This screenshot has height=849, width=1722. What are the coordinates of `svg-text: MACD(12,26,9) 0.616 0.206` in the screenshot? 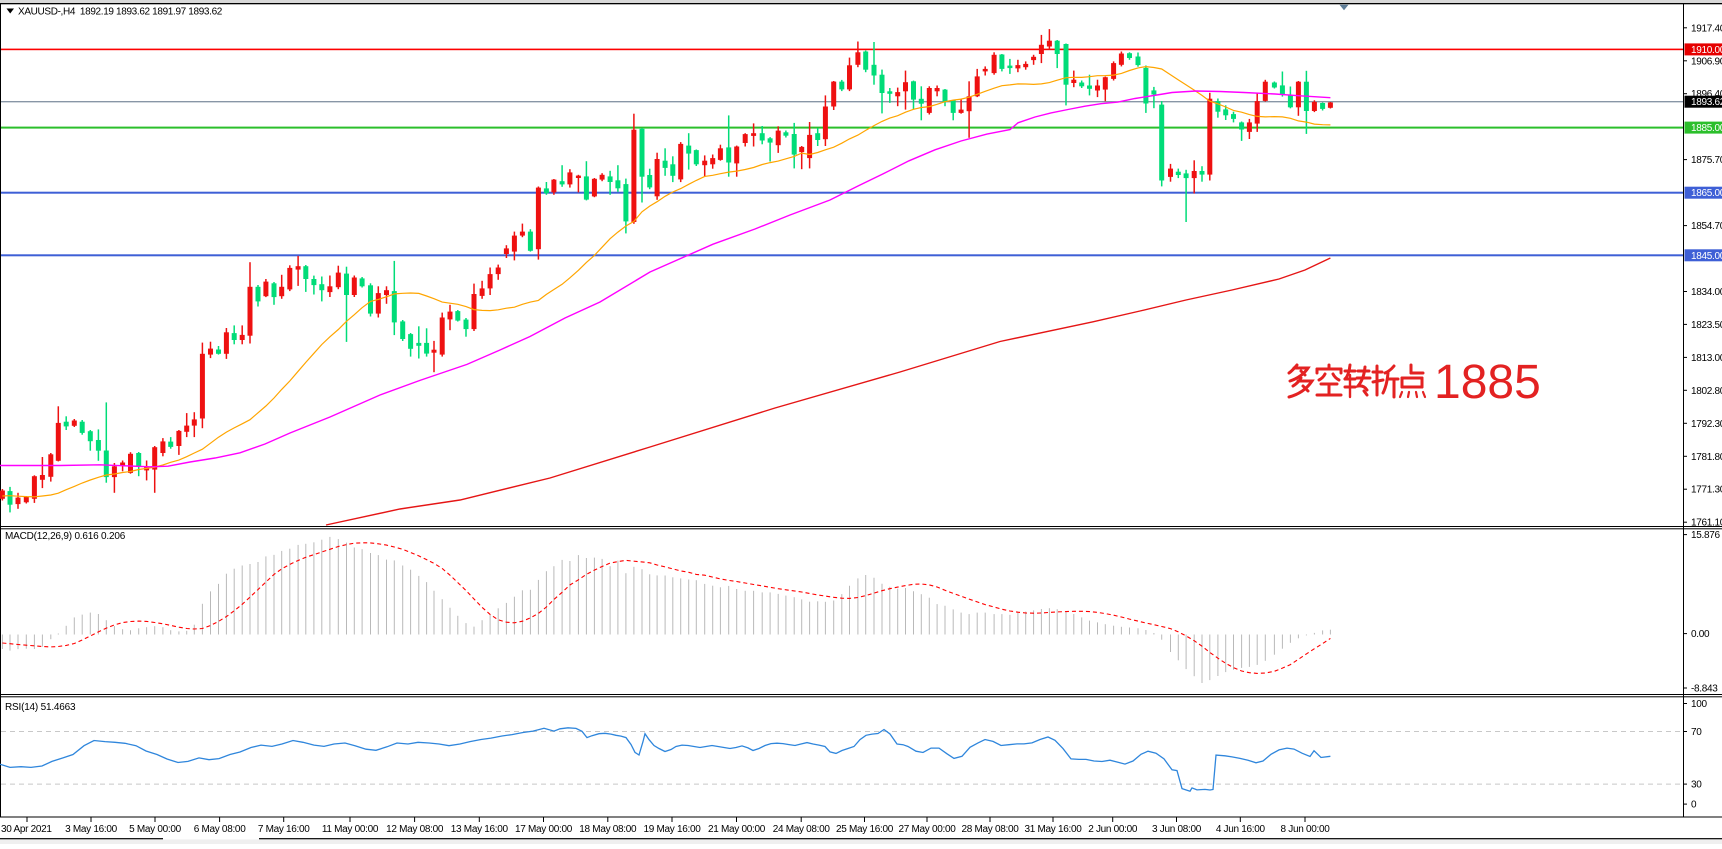 It's located at (65, 536).